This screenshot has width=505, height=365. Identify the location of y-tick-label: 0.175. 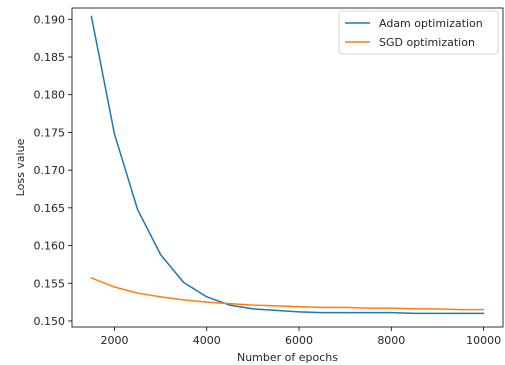
(50, 132).